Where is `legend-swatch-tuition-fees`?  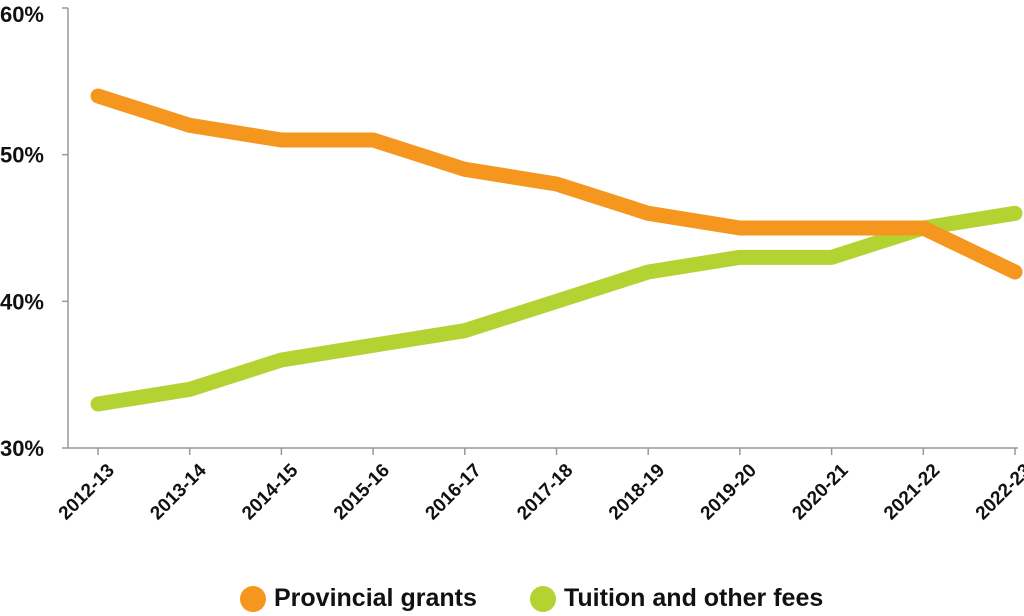 legend-swatch-tuition-fees is located at coordinates (543, 598).